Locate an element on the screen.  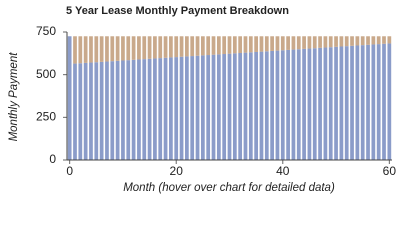
y-tick-label: 250 is located at coordinates (46, 117).